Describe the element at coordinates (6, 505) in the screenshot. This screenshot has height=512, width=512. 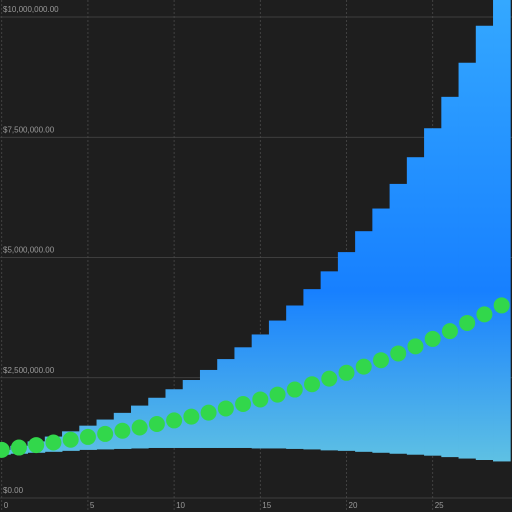
I see `x-tick-label: 0` at that location.